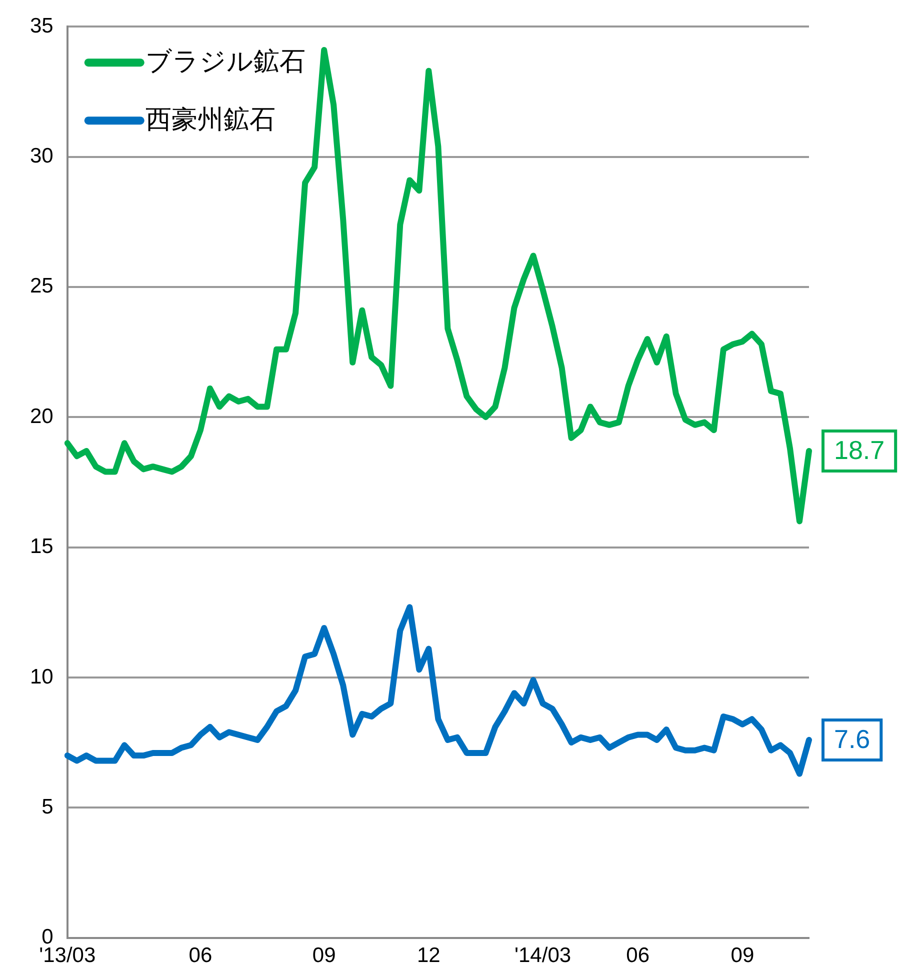 The height and width of the screenshot is (980, 911). Describe the element at coordinates (210, 119) in the screenshot. I see `legend-label: 西豪州鉱石` at that location.